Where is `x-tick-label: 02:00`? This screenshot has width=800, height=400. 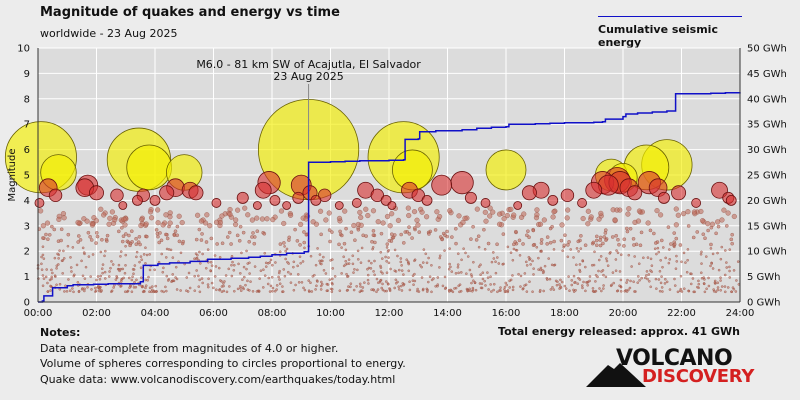
x-tick-label: 02:00 is located at coordinates (96, 313).